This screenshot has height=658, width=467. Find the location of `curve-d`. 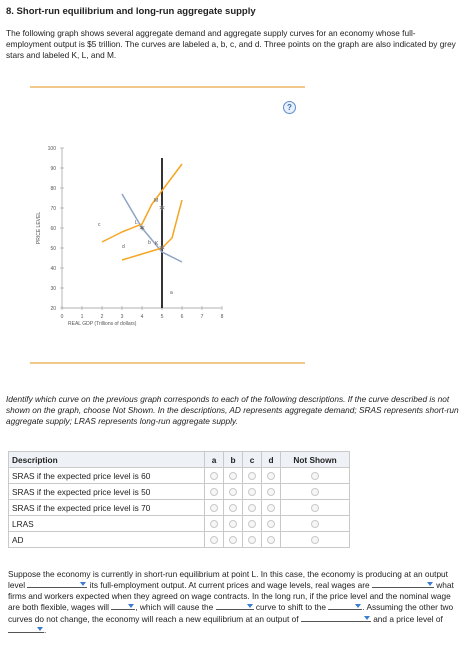

curve-d is located at coordinates (152, 230).